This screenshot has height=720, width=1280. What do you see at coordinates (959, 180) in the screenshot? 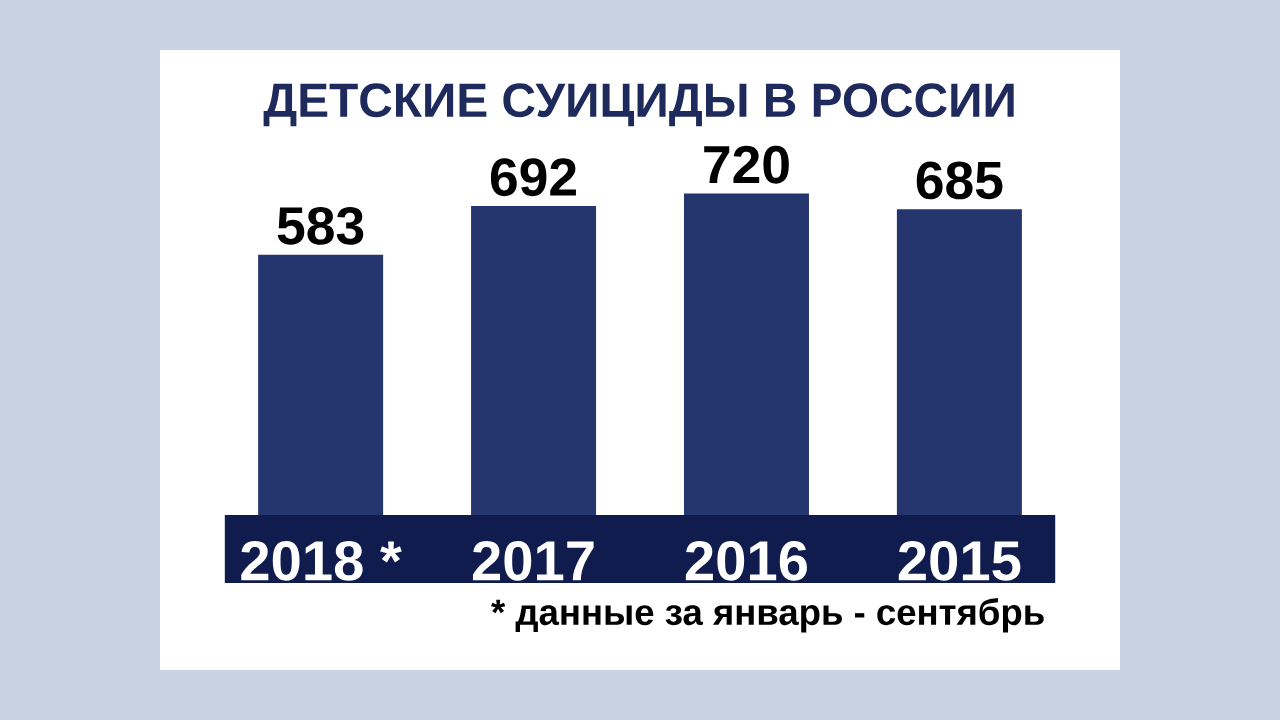
I see `data-label: 685` at bounding box center [959, 180].